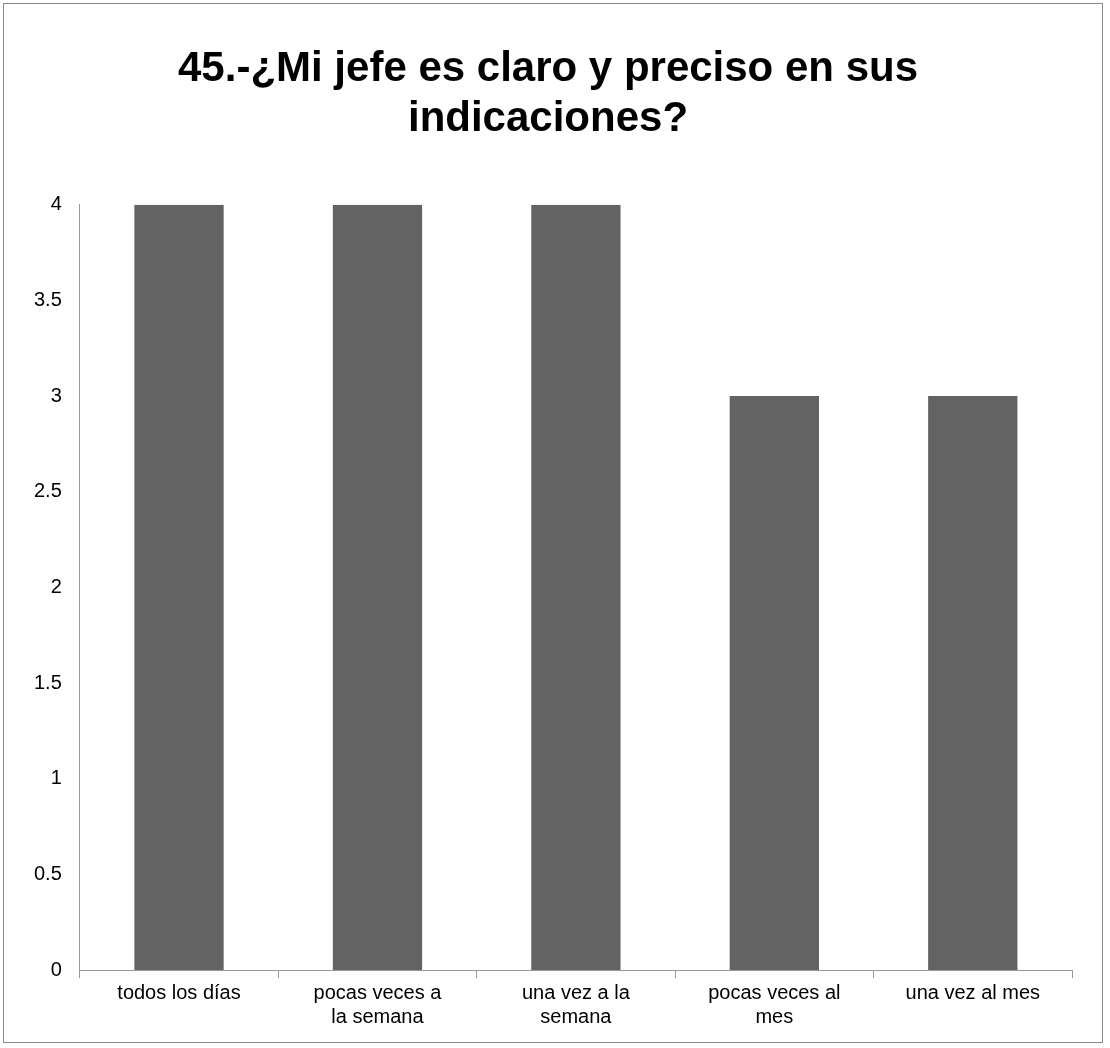  What do you see at coordinates (378, 1003) in the screenshot?
I see `x-tick-label: pocas veces a la semana` at bounding box center [378, 1003].